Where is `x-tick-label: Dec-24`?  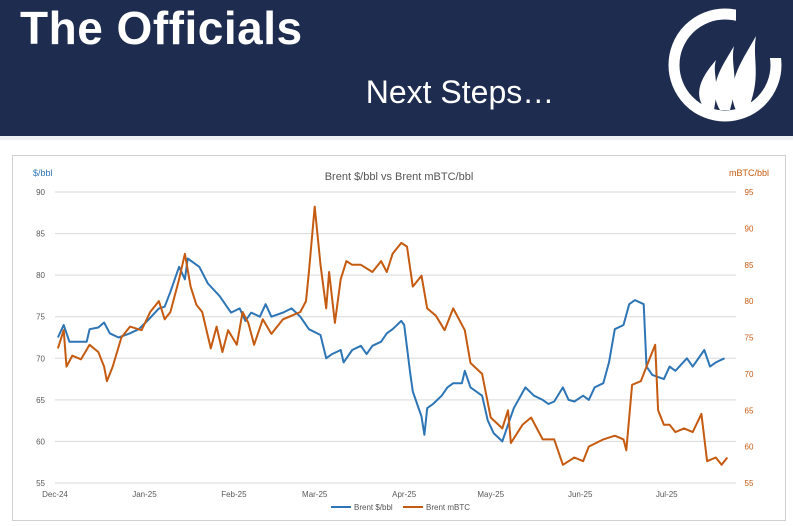
x-tick-label: Dec-24 is located at coordinates (55, 494).